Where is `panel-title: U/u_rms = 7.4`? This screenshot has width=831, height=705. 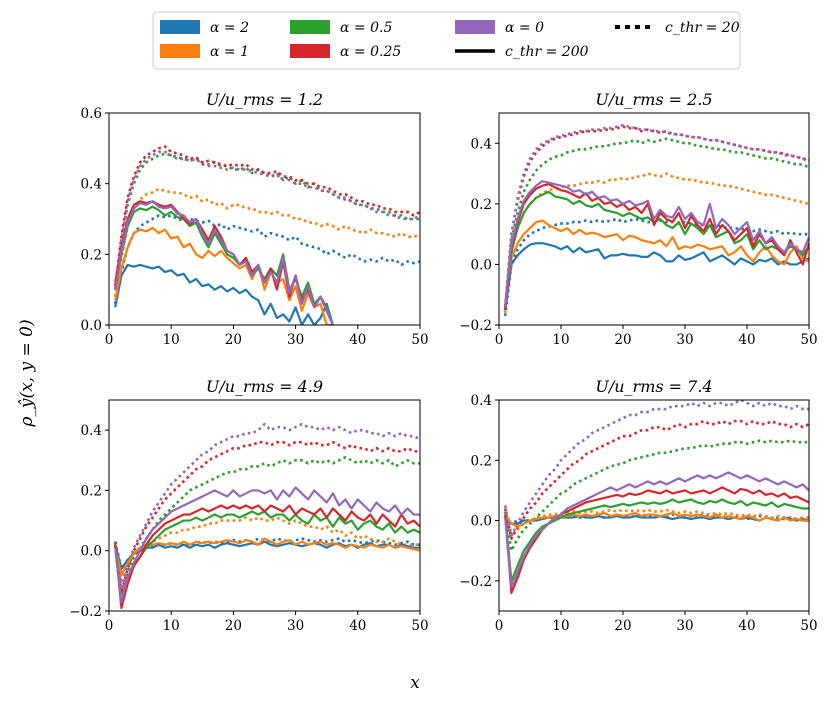 panel-title: U/u_rms = 7.4 is located at coordinates (653, 386).